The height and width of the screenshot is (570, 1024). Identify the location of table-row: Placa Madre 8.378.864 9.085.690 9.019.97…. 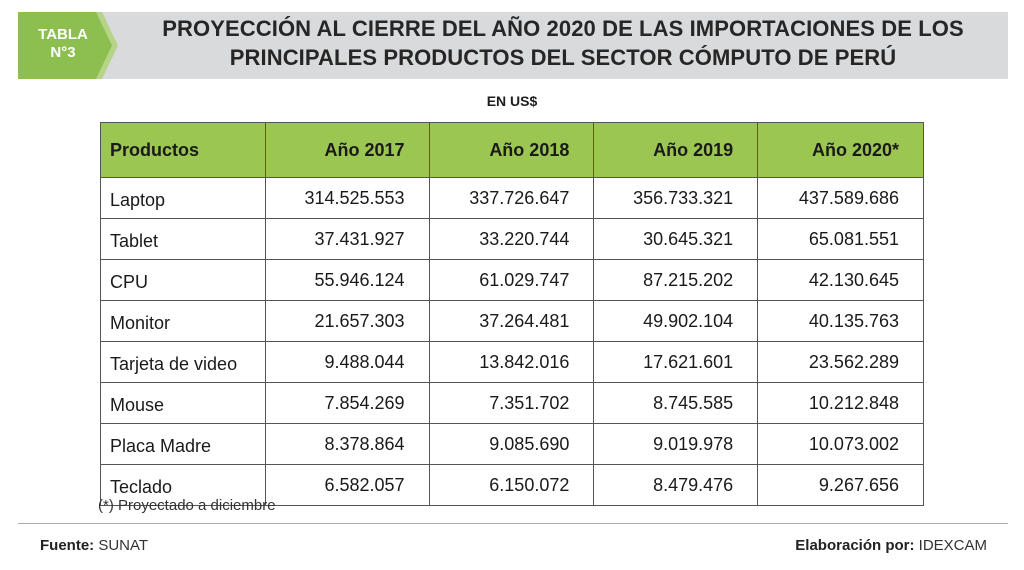
(512, 444).